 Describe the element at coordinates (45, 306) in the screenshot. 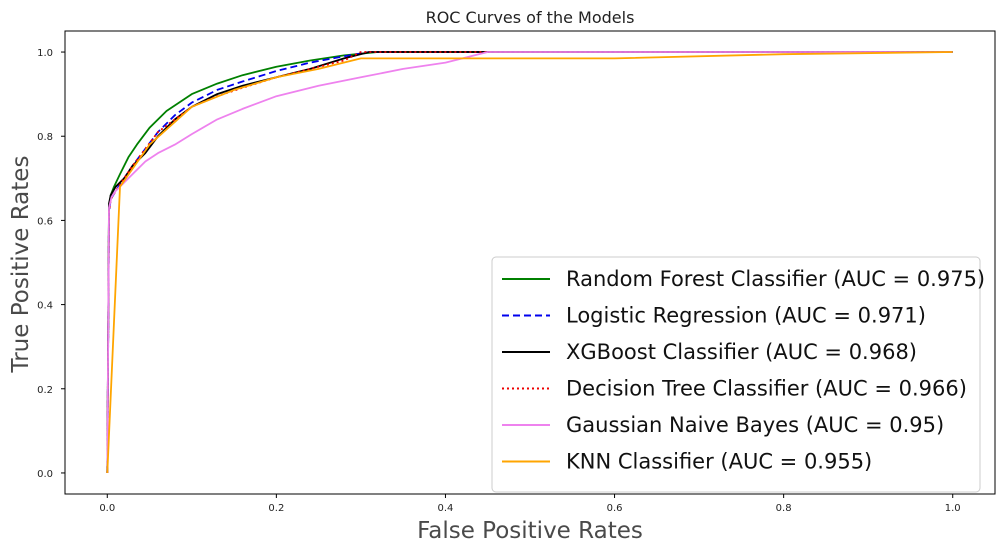

I see `y-tick-label: 0.4` at that location.